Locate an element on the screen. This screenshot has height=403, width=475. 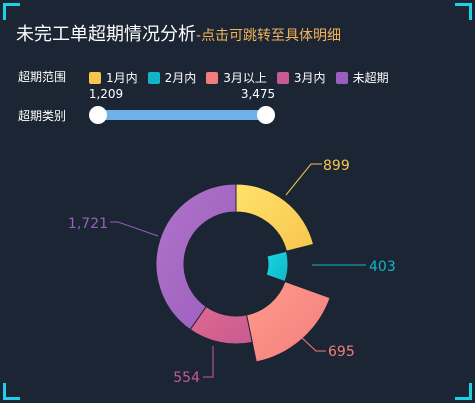
data-label: 899 is located at coordinates (336, 166).